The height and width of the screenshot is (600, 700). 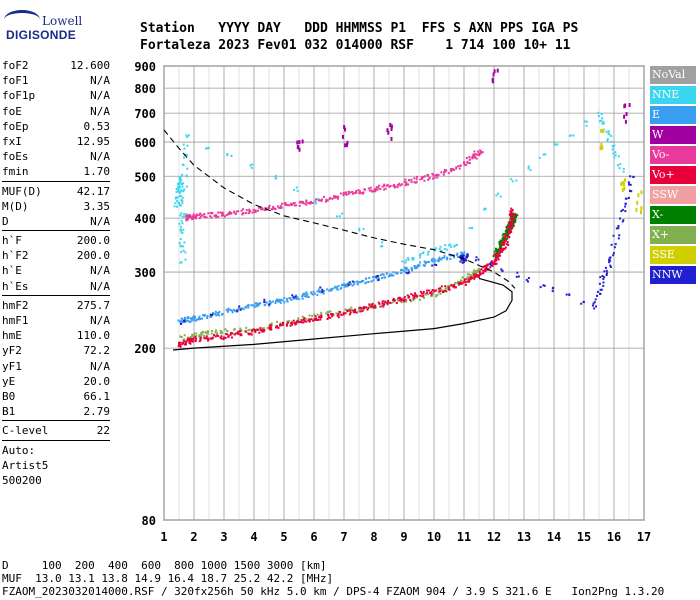 What do you see at coordinates (90, 65) in the screenshot?
I see `param-value: 12.600` at bounding box center [90, 65].